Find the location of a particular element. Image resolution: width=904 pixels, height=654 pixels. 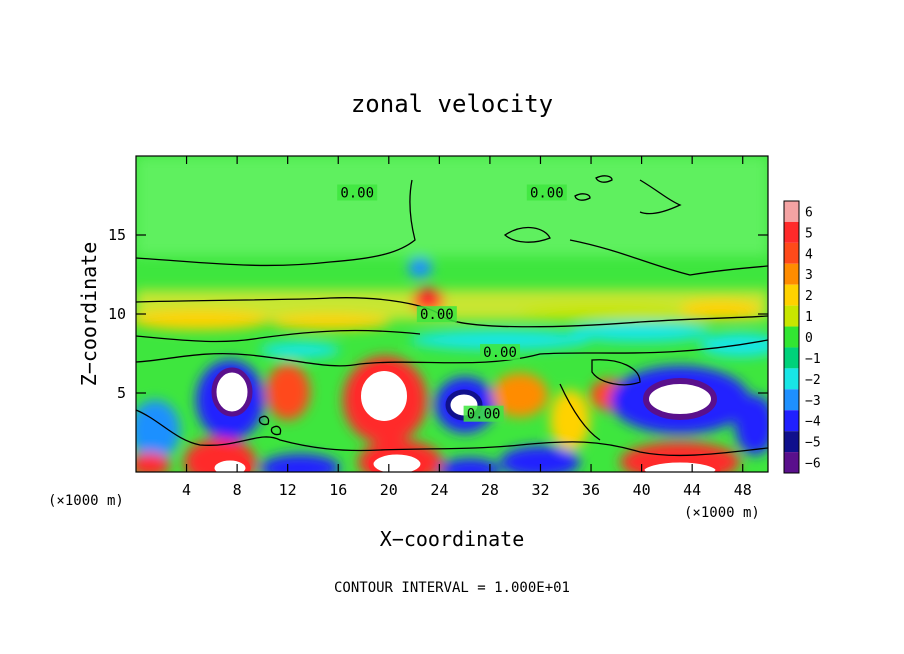

colorbar-label: 6 is located at coordinates (809, 212).